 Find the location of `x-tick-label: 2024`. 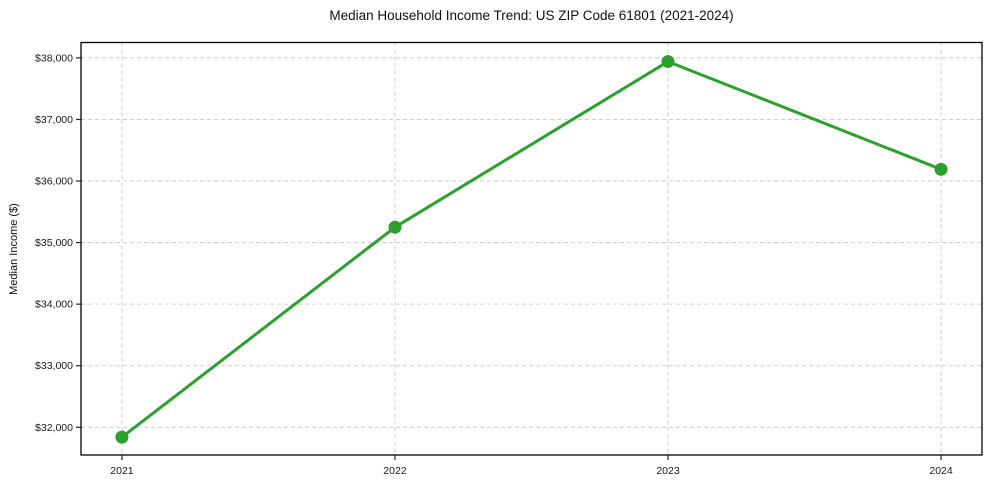

x-tick-label: 2024 is located at coordinates (941, 471).